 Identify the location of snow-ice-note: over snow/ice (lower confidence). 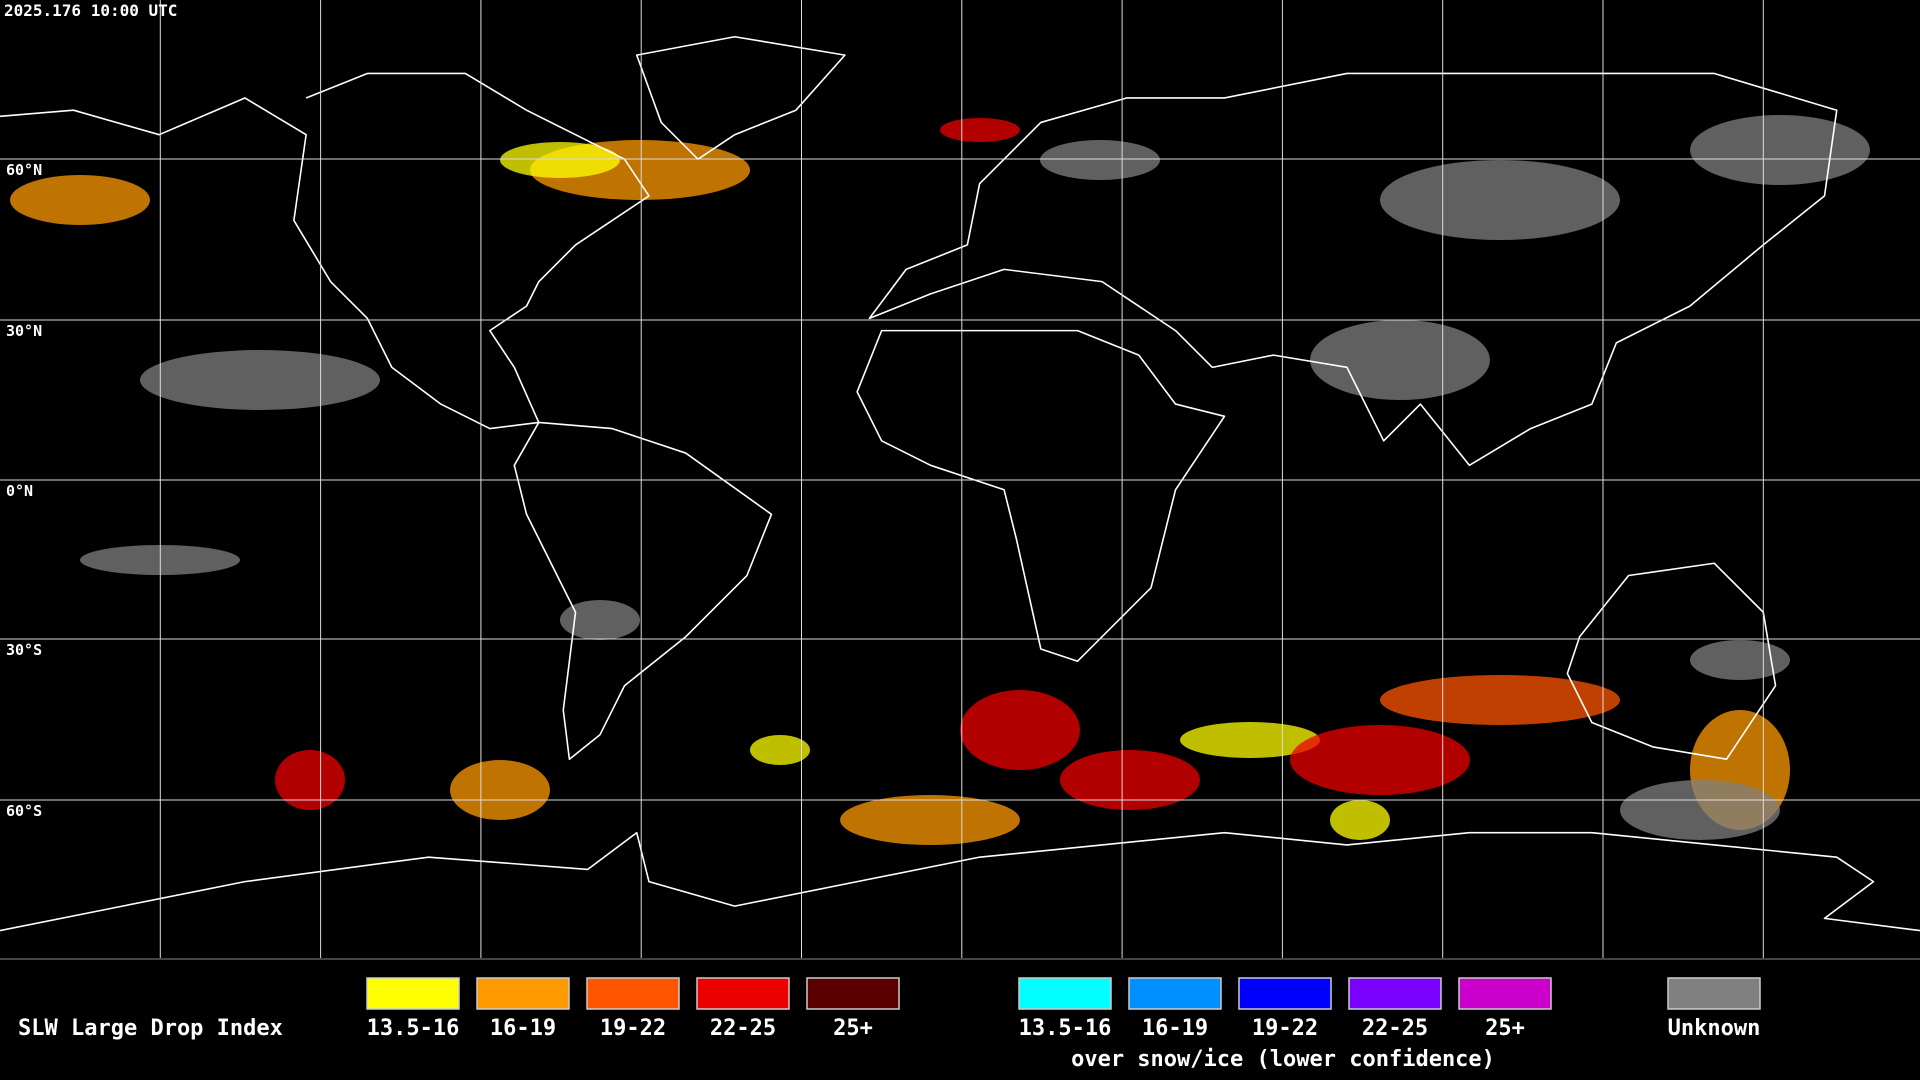
(1283, 1059).